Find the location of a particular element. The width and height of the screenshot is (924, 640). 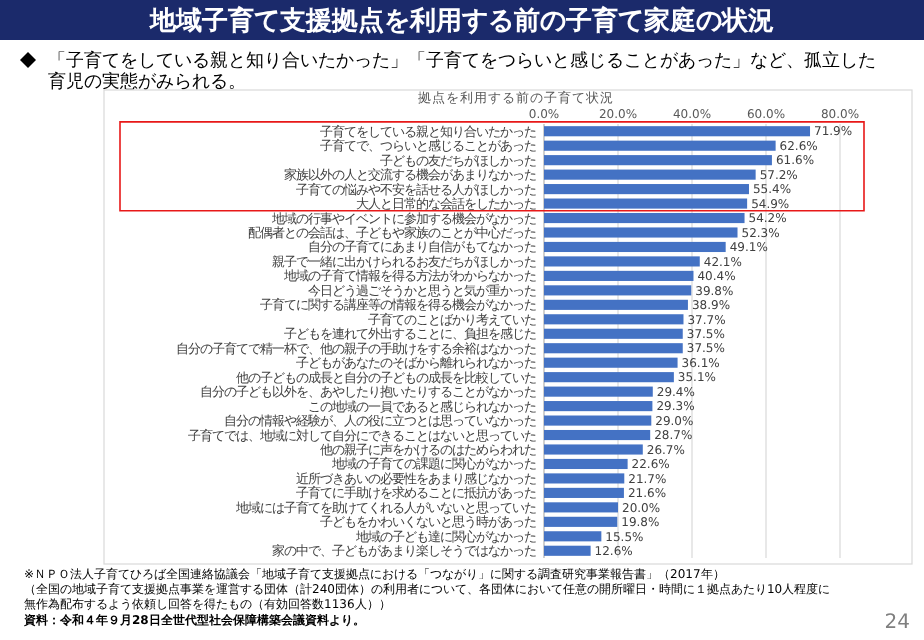

chart-subtitle: 「子育てをしている親と知り合いたかった」「子育てをつらいと感じることがあった」など、孤立した育児の実態がみられる。 is located at coordinates (462, 71).